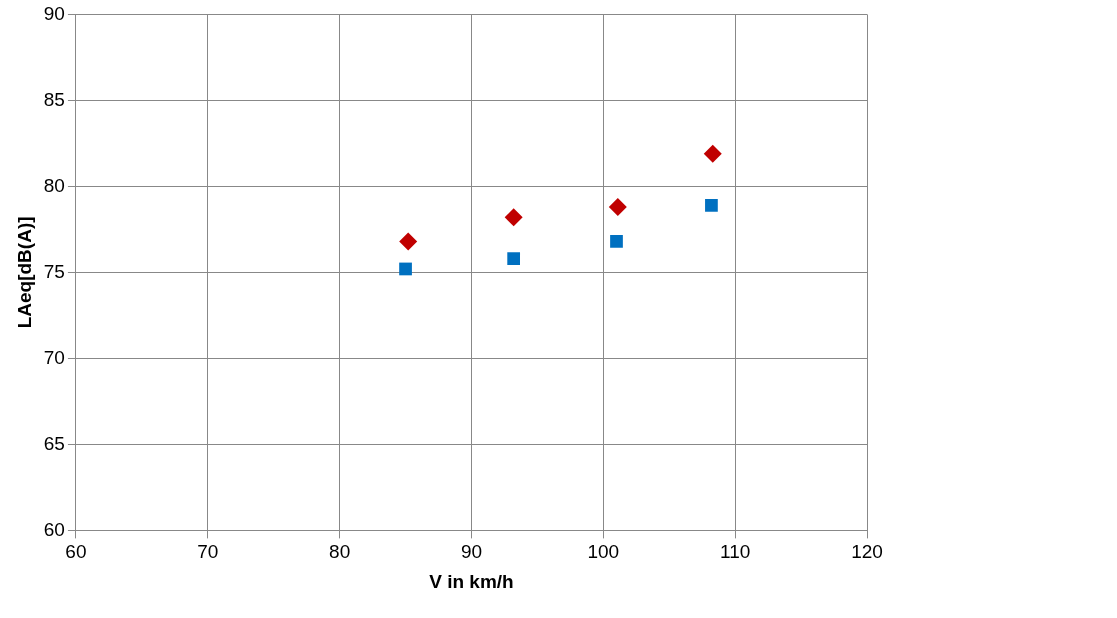 This screenshot has width=1117, height=618. Describe the element at coordinates (340, 552) in the screenshot. I see `x-tick-label: 80` at that location.